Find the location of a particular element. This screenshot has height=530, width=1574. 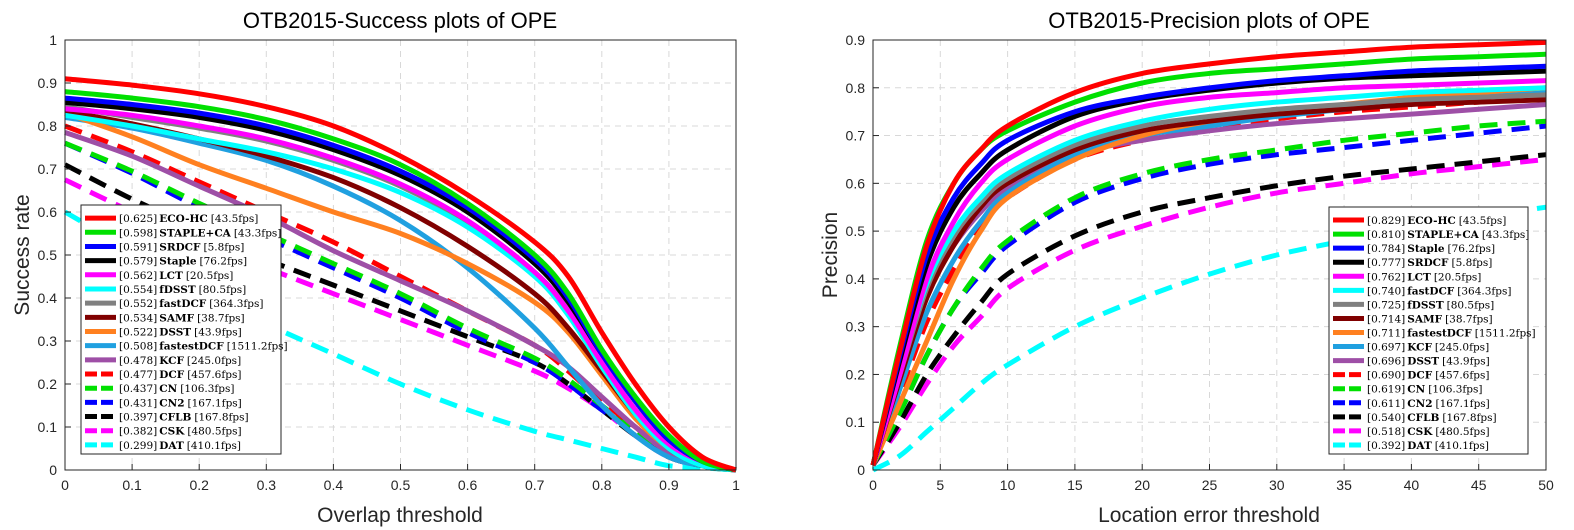

x-tick-label: 25 is located at coordinates (1210, 485).